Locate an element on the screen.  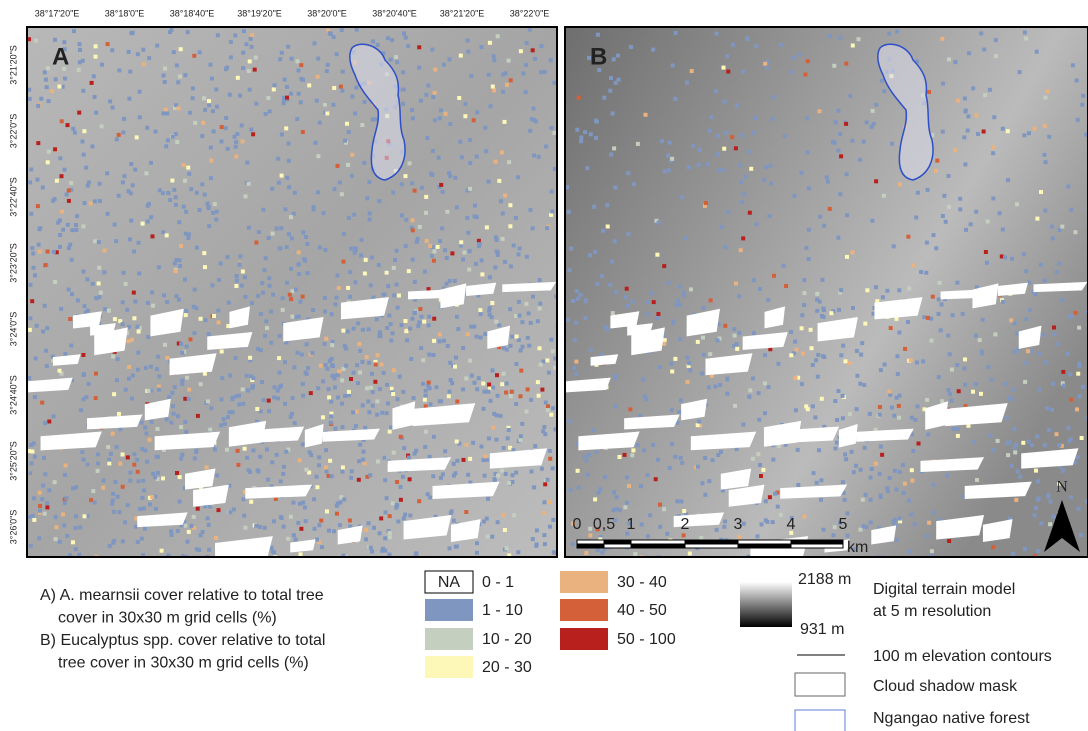
scale-segment is located at coordinates (658, 542).